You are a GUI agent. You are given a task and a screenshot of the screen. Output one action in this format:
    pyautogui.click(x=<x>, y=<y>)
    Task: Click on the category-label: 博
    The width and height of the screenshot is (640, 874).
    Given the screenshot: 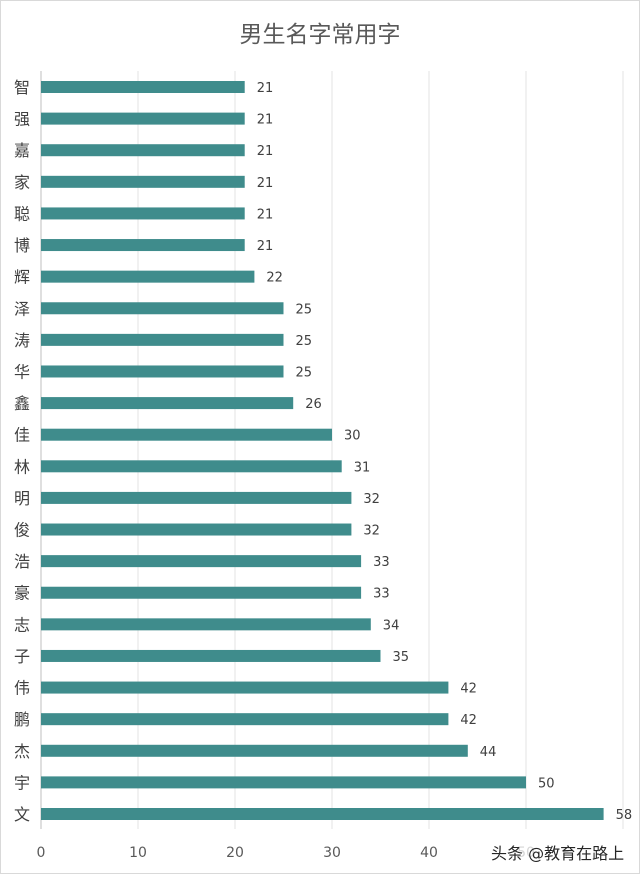 What is the action you would take?
    pyautogui.click(x=22, y=245)
    